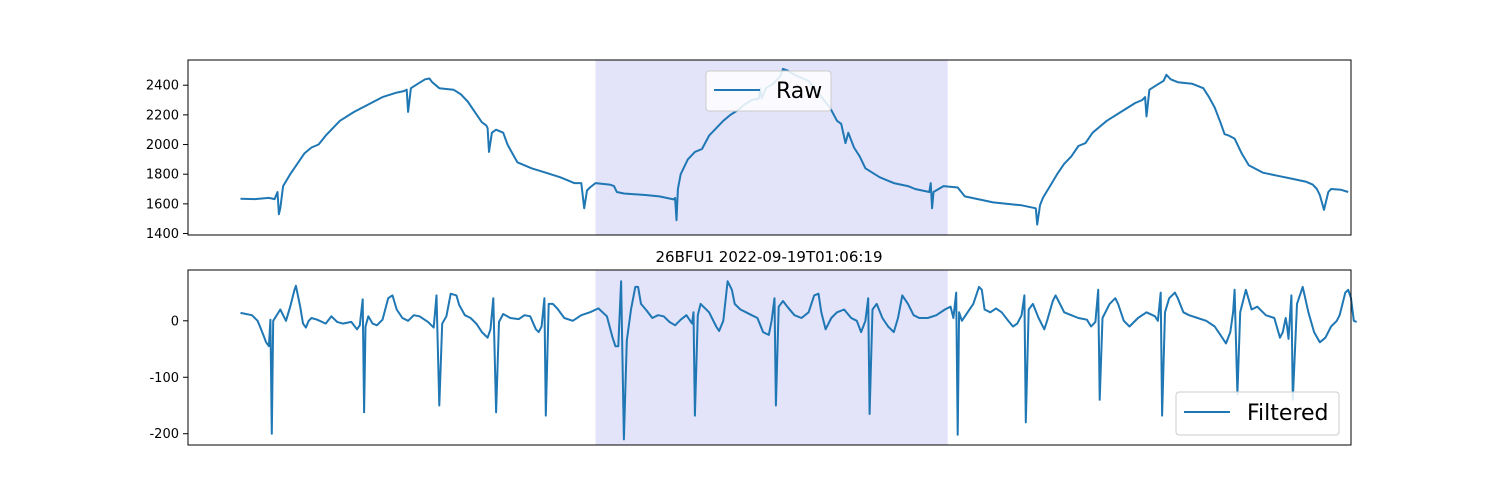 The width and height of the screenshot is (1500, 500). I want to click on filtered-y-axis: -200 -100 0, so click(168, 378).